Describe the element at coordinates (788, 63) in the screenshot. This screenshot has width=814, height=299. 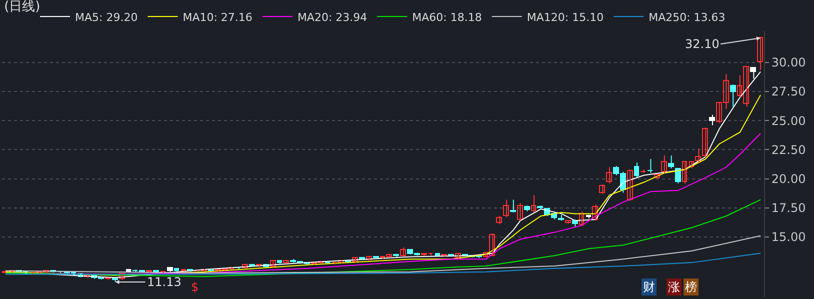
I see `y-tick-label: 30.00` at that location.